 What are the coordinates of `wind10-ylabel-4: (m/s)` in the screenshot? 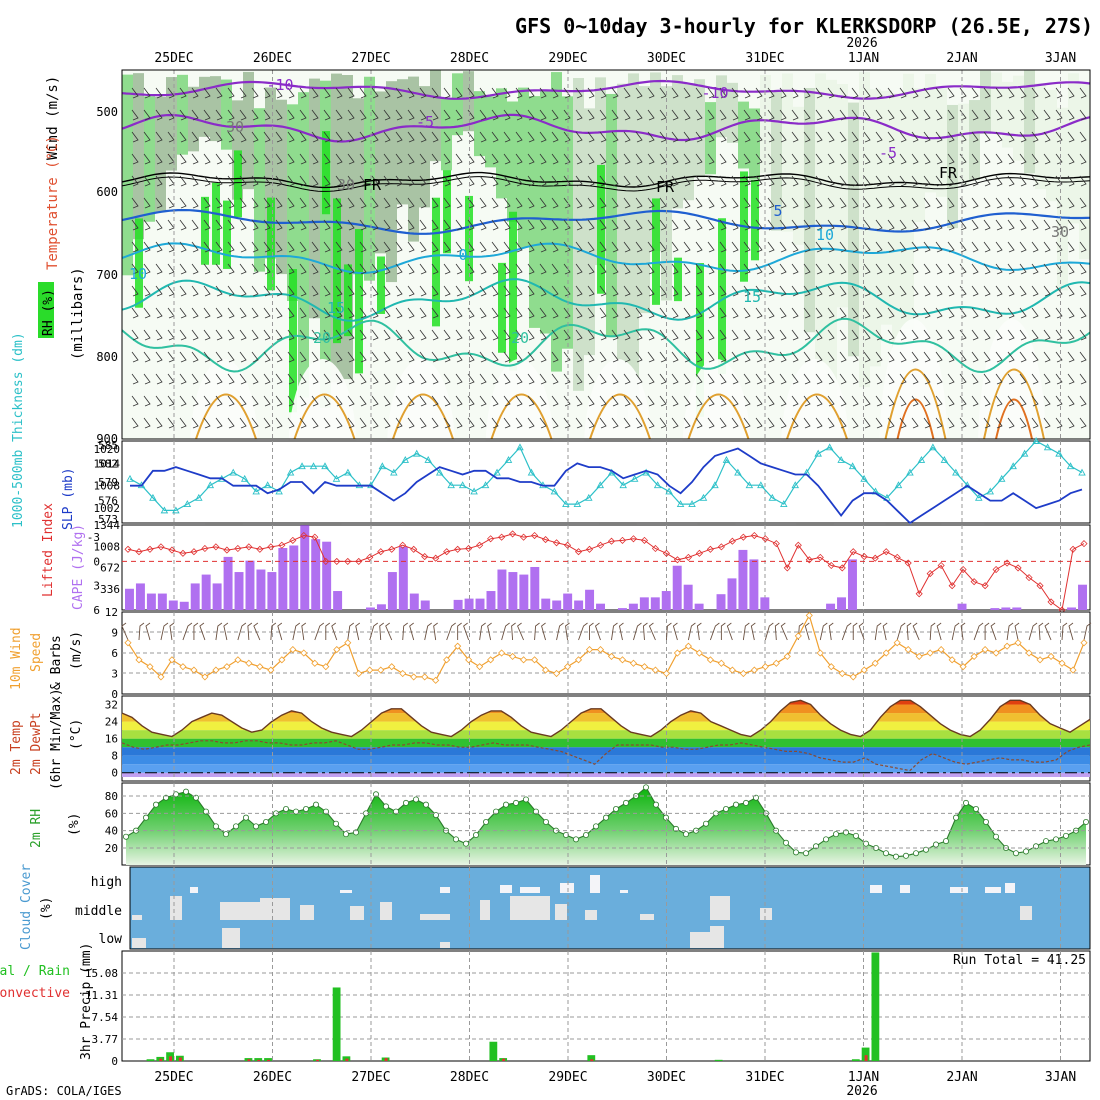 It's located at (76, 650).